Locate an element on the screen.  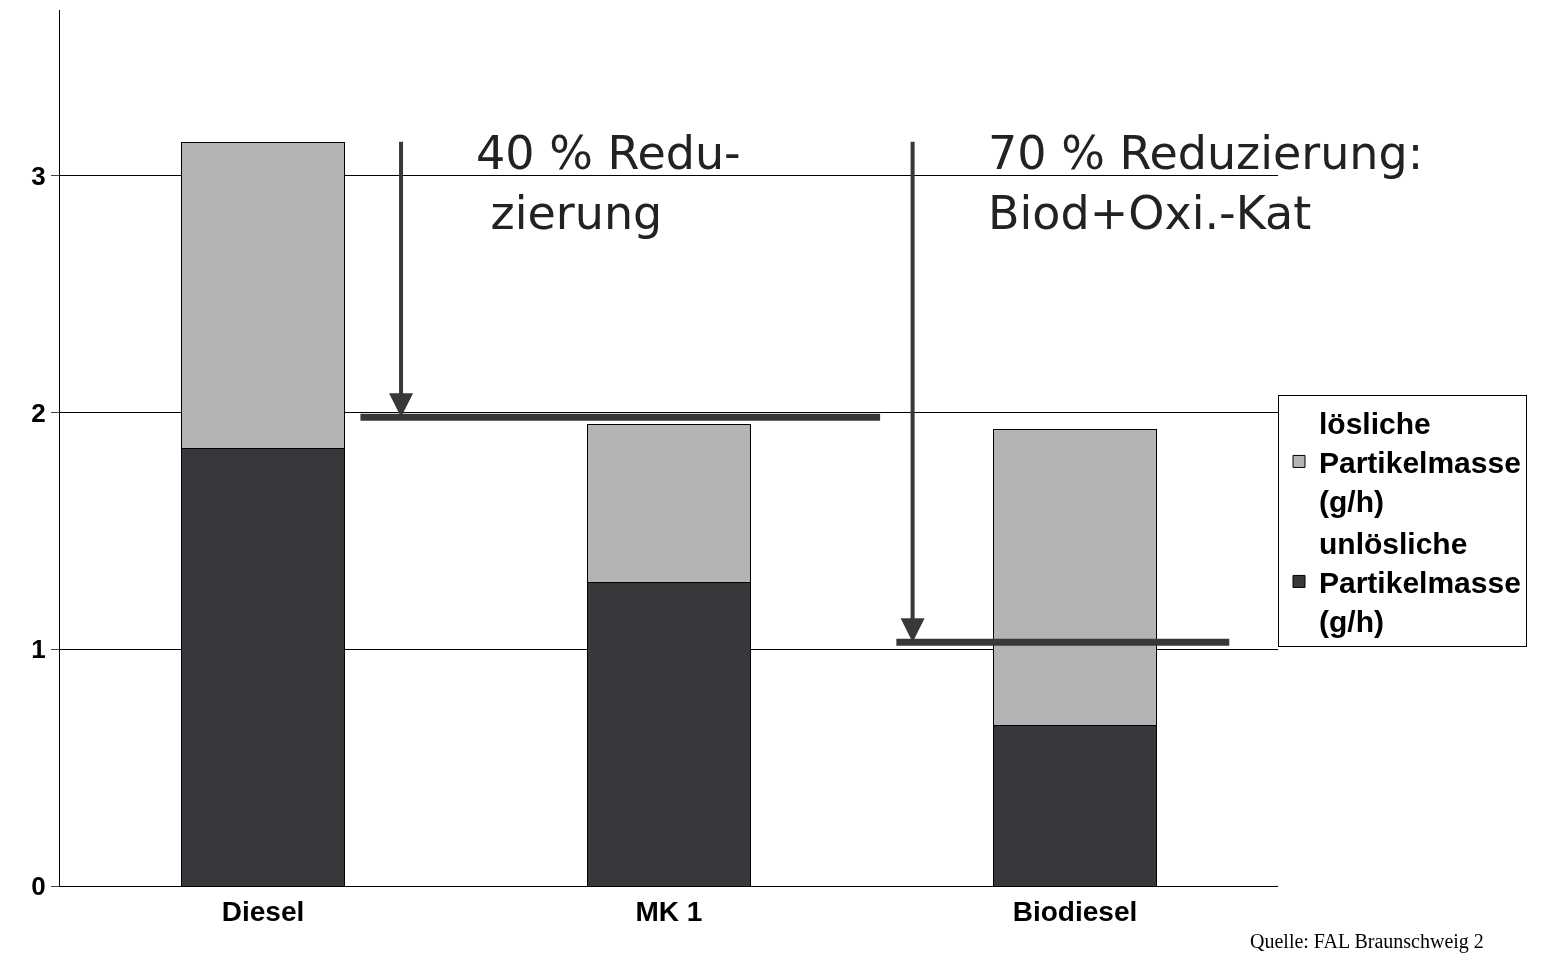
y-tick-label: 1 is located at coordinates (38, 649).